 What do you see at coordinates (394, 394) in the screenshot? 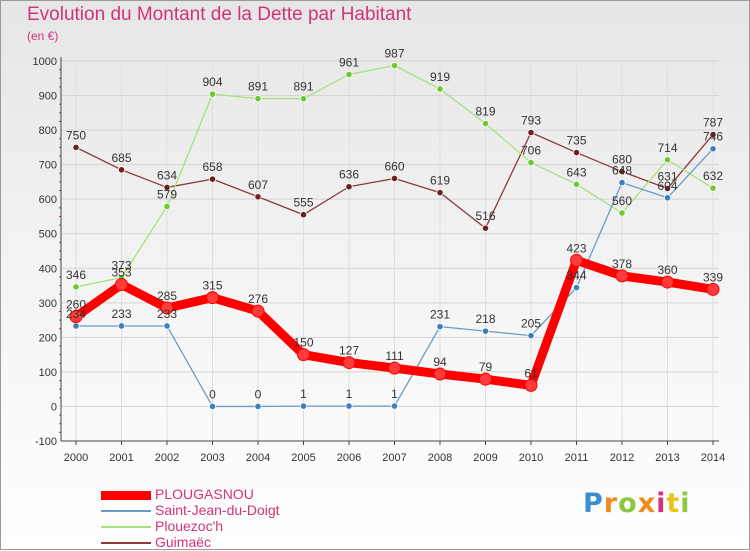
I see `data-label: 1` at bounding box center [394, 394].